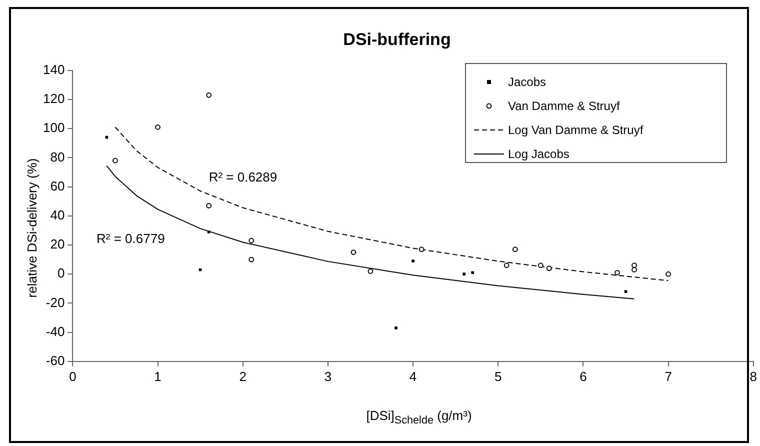 The height and width of the screenshot is (446, 760). What do you see at coordinates (243, 177) in the screenshot?
I see `annotation: R² = 0.6289` at bounding box center [243, 177].